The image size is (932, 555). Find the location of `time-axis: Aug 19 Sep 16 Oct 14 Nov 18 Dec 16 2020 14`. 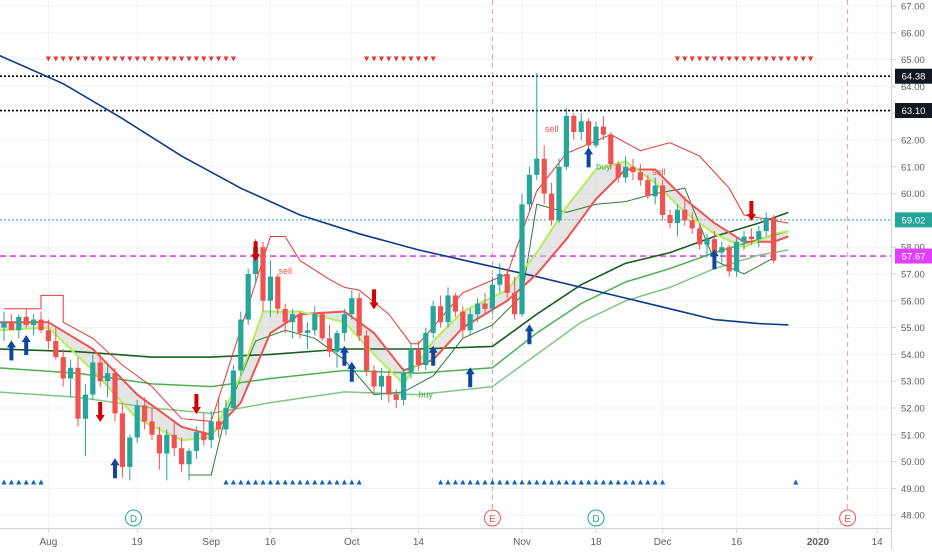

time-axis: Aug 19 Sep 16 Oct 14 Nov 18 Dec 16 2020 14 is located at coordinates (462, 538).